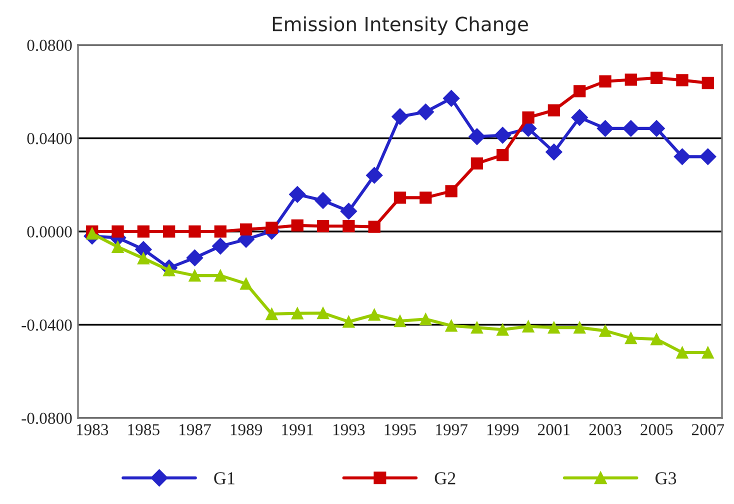 The image size is (734, 504). I want to click on x-tick-label: 1985, so click(144, 430).